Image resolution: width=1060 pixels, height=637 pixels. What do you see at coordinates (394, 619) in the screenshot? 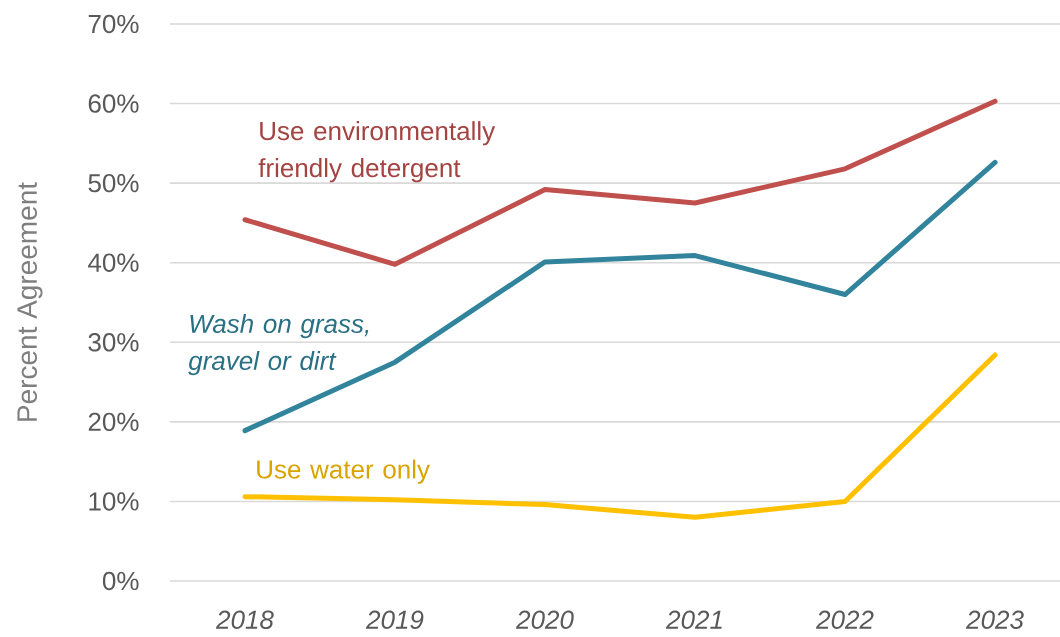
I see `x-tick-label: 2019` at bounding box center [394, 619].